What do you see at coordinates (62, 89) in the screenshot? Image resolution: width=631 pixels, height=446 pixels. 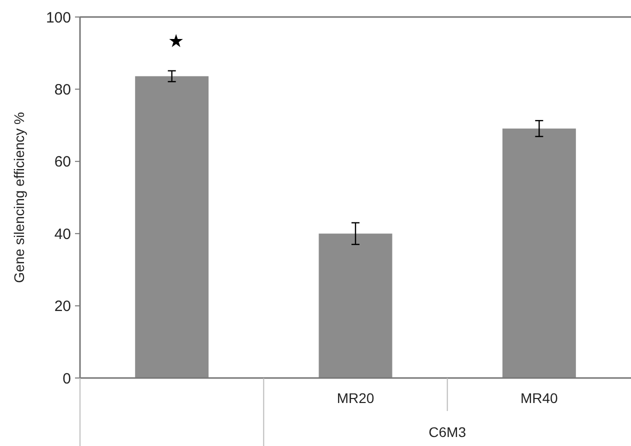 I see `y-tick-label: 80` at bounding box center [62, 89].